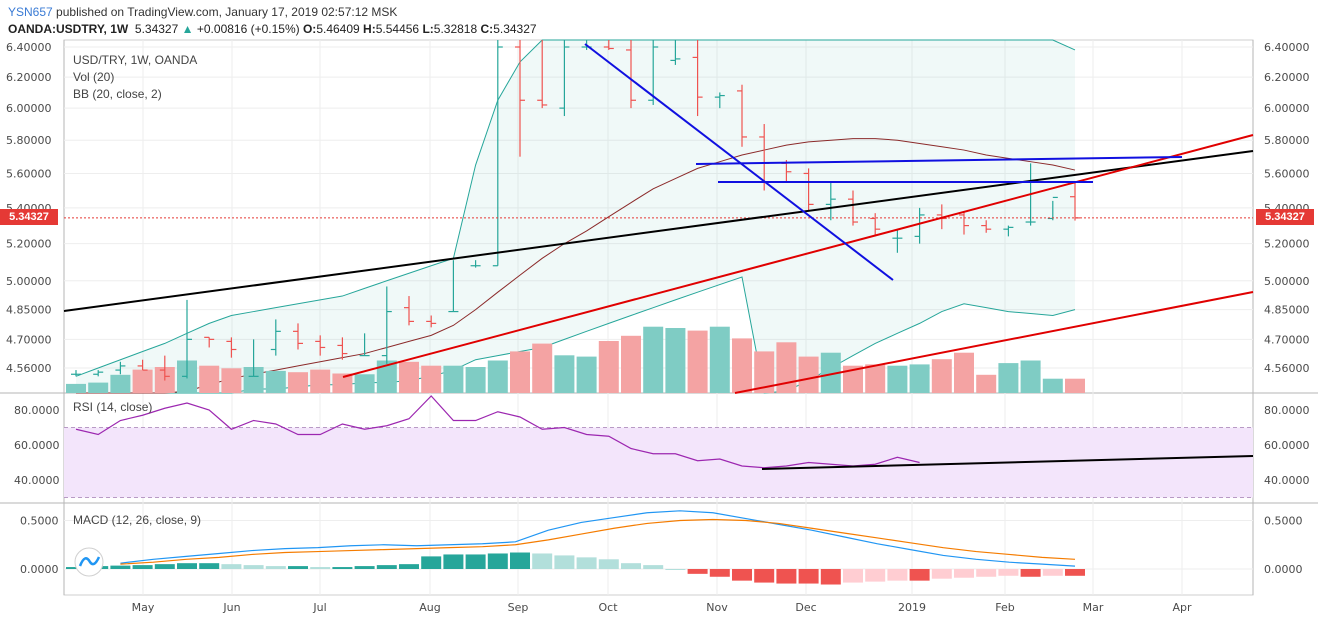 Image resolution: width=1318 pixels, height=625 pixels. I want to click on x-tick-label: Feb, so click(1004, 607).